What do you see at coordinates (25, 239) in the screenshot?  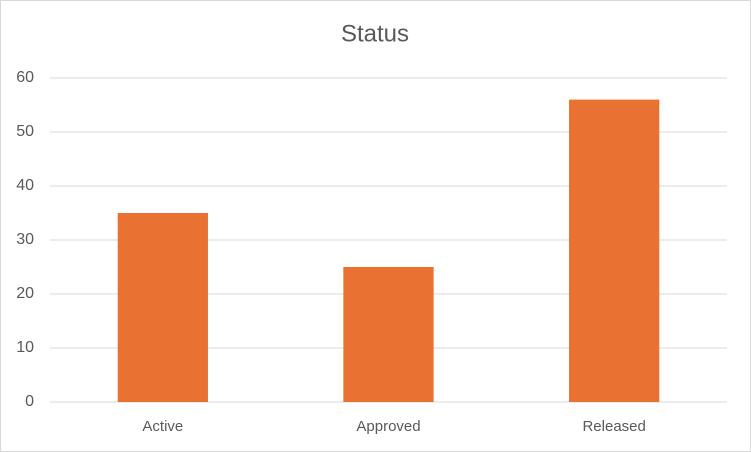 I see `y-tick-label: 30` at bounding box center [25, 239].